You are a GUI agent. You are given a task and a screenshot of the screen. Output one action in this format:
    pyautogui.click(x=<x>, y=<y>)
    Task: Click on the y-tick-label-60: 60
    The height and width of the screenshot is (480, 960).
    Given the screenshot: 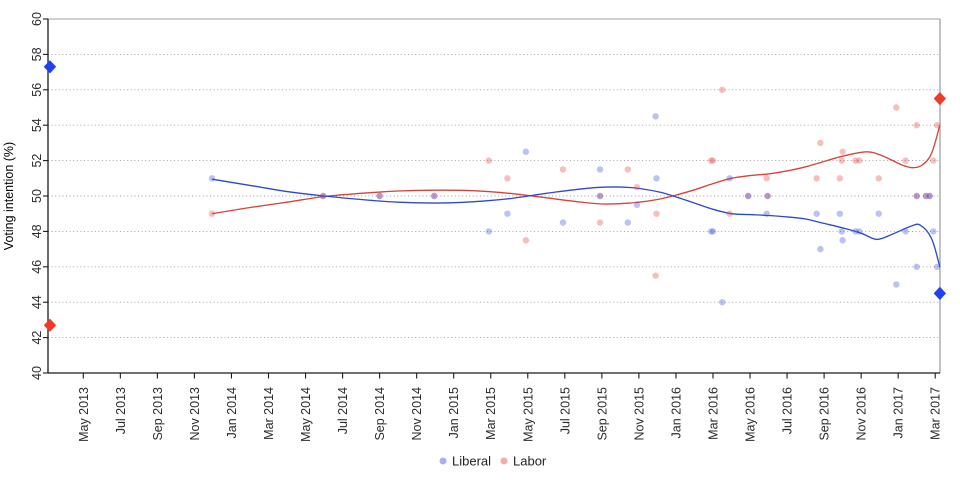 What is the action you would take?
    pyautogui.click(x=37, y=19)
    